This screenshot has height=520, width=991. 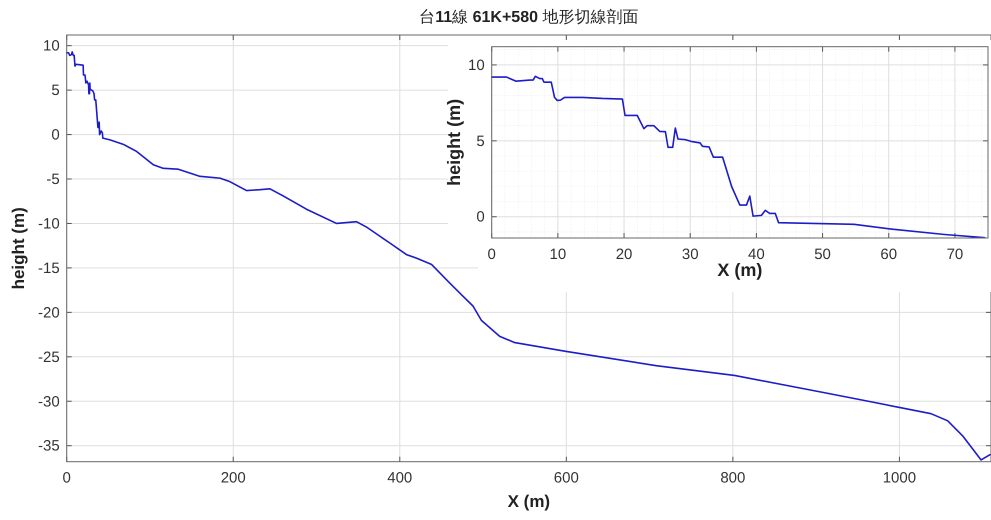 I want to click on x-tick-label: 800, so click(x=733, y=478).